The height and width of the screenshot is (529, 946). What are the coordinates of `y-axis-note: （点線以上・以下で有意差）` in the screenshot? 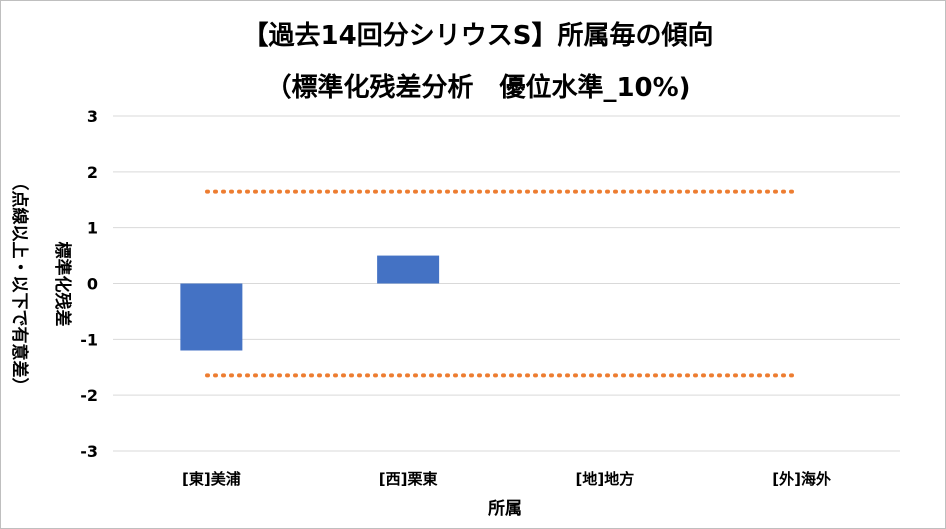 It's located at (19, 284).